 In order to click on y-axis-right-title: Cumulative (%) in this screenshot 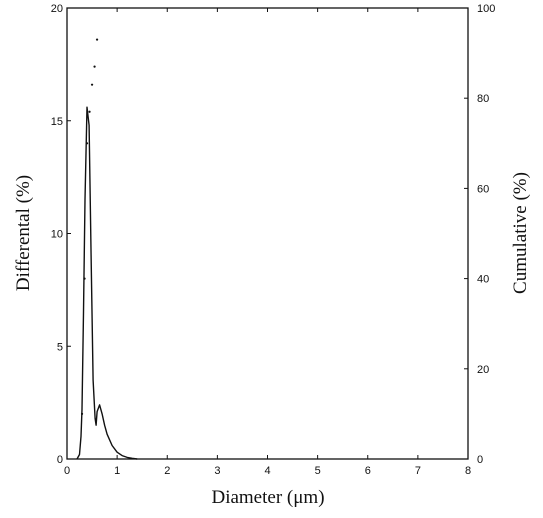, I will do `click(520, 233)`.